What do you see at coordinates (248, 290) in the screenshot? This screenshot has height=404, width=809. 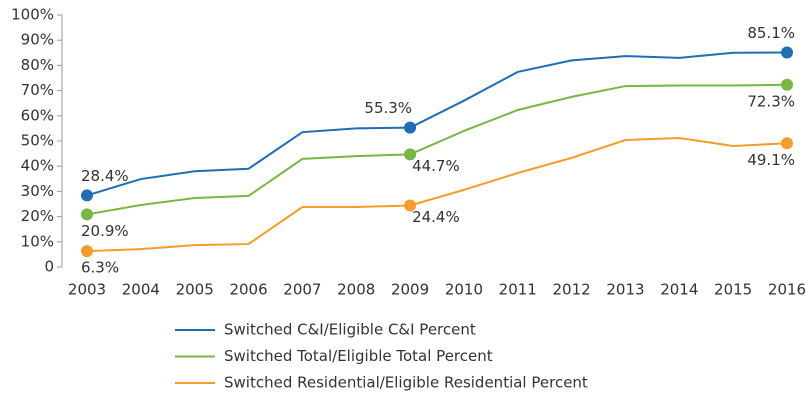 I see `x-tick-label: 2006` at bounding box center [248, 290].